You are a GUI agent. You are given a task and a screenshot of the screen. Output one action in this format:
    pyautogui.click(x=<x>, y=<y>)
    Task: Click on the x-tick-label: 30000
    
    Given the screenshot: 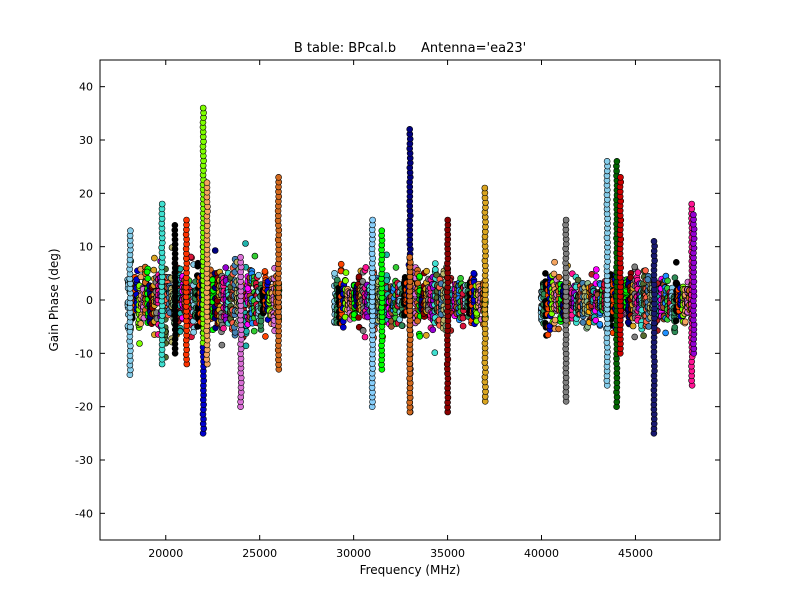 What is the action you would take?
    pyautogui.click(x=353, y=553)
    